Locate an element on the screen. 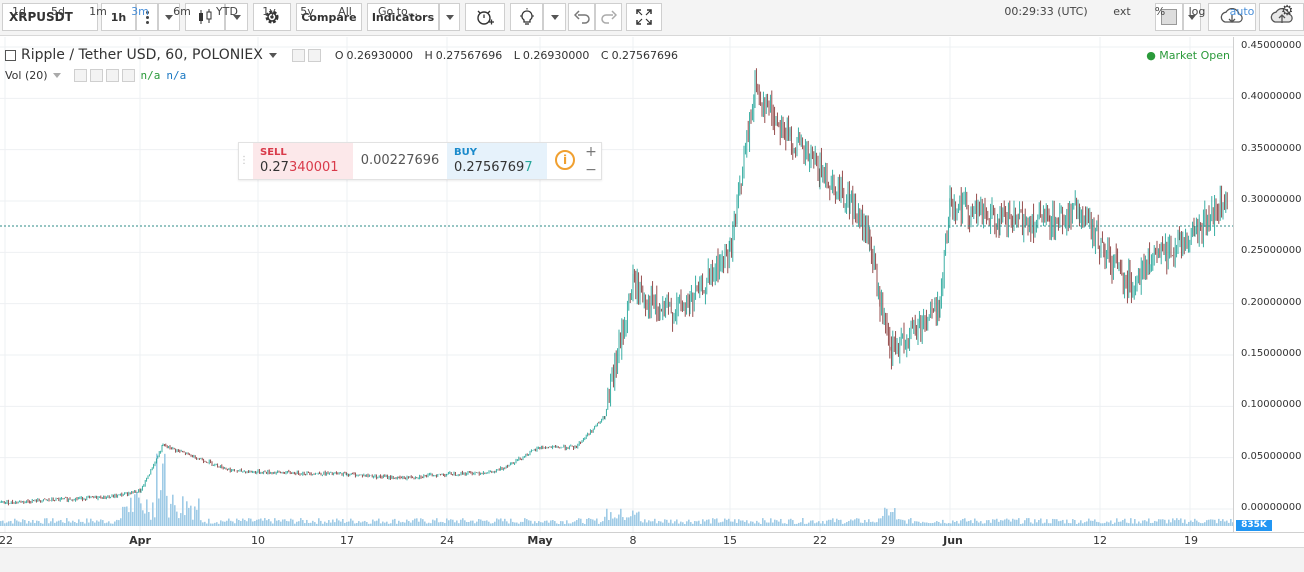 This screenshot has height=572, width=1304. range-button-1y: 1y is located at coordinates (269, 11).